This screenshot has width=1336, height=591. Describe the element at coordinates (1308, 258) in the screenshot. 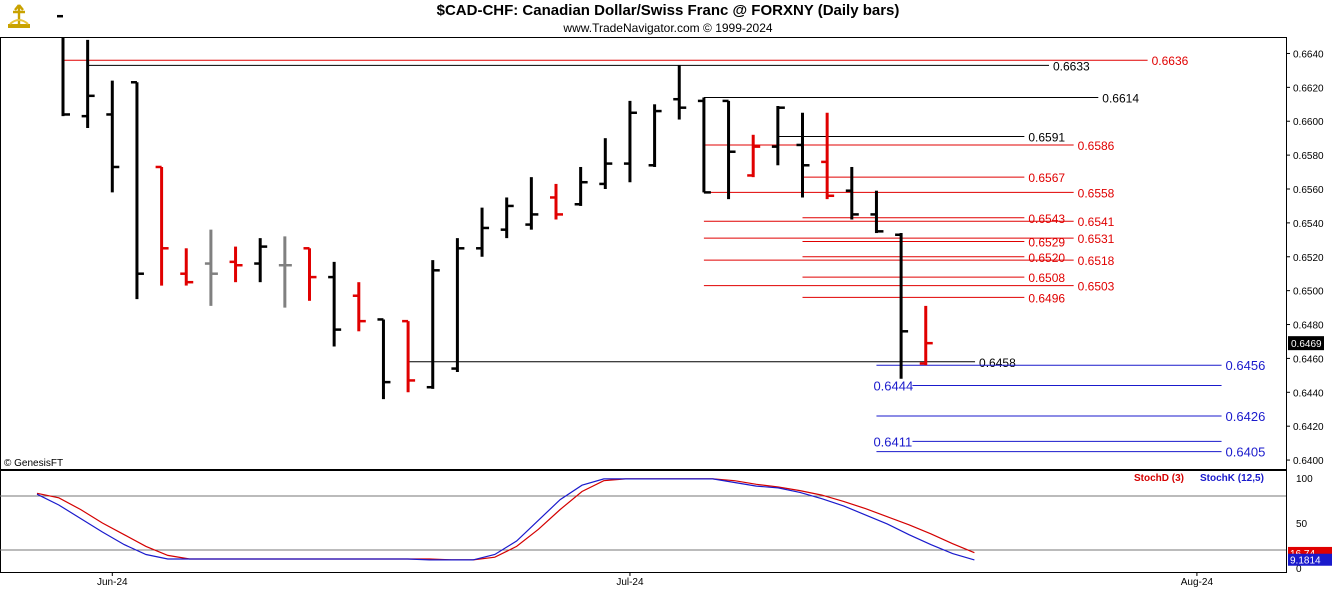

I see `price-tick-label: 0.6520` at that location.